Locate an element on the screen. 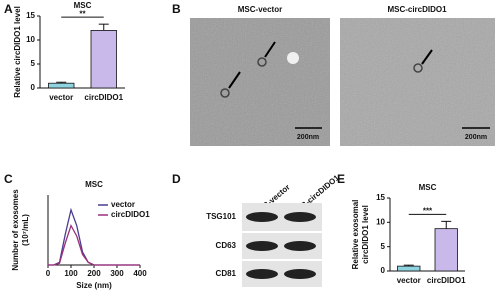 This screenshot has width=500, height=300. panel-letter: C is located at coordinates (8, 179).